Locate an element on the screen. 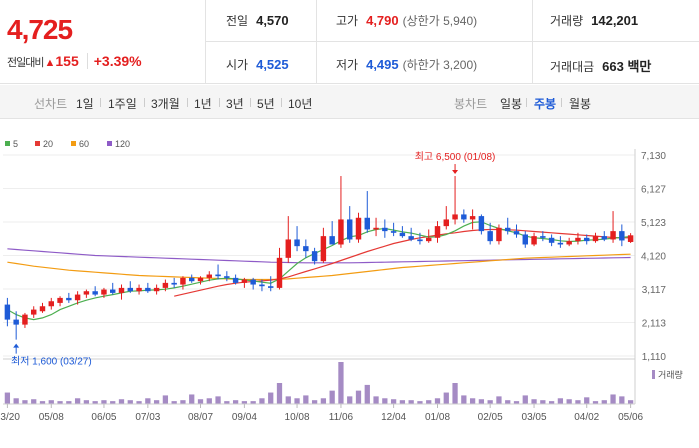  candle-monthly: 월봉 is located at coordinates (580, 104).